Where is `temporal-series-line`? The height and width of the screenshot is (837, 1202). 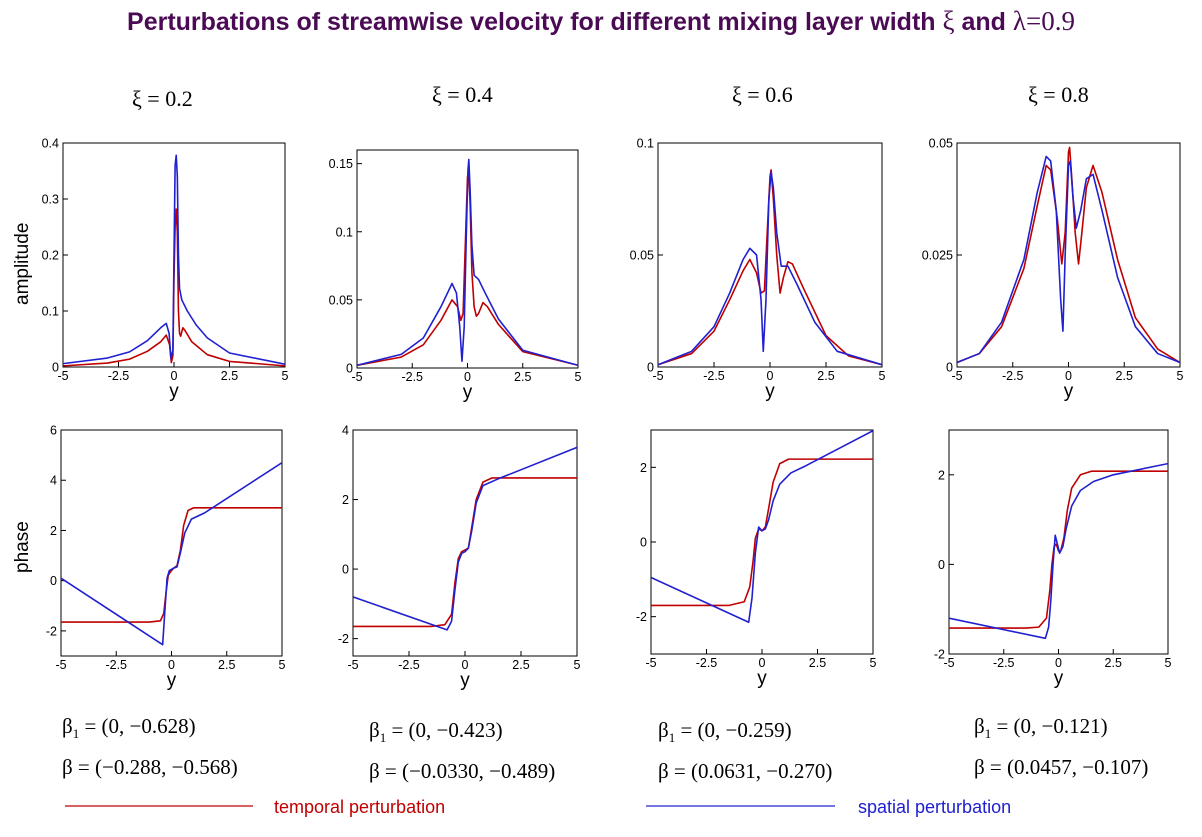 temporal-series-line is located at coordinates (174, 287).